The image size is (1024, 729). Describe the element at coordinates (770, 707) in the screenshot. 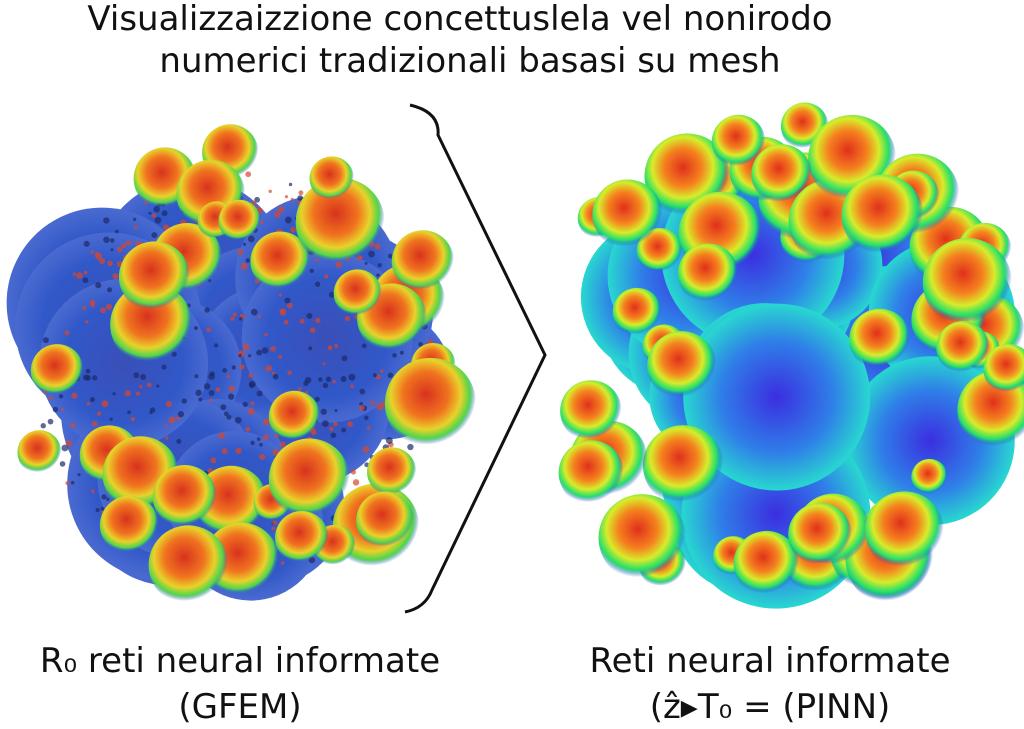

I see `panel-label: (ẑ▸T₀ = (PINN)` at that location.